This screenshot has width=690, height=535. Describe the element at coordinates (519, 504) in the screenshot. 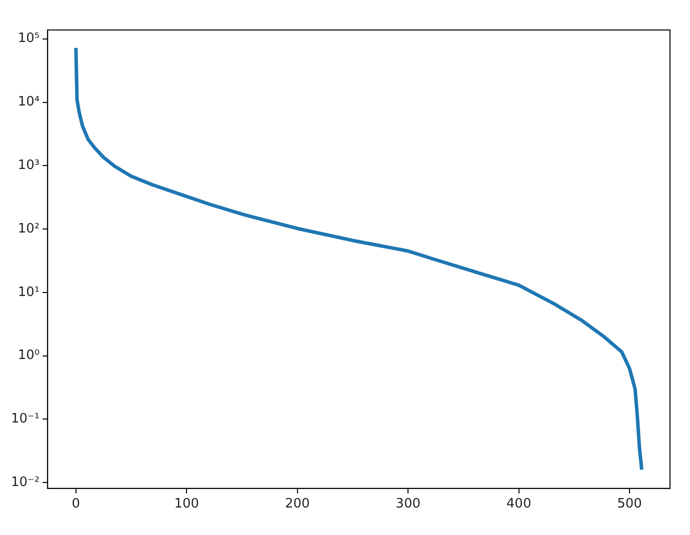

I see `x-tick-label: 400` at that location.